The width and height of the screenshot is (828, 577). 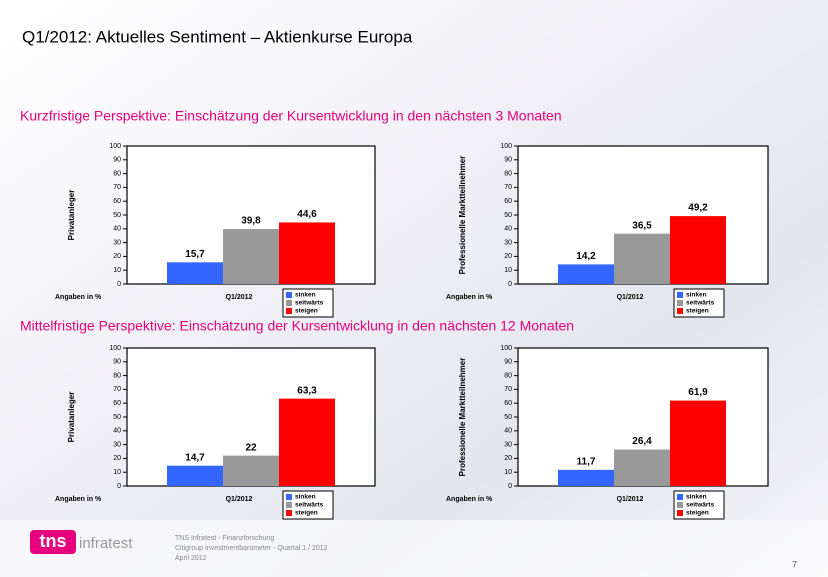 What do you see at coordinates (195, 254) in the screenshot?
I see `value-label: 15,7` at bounding box center [195, 254].